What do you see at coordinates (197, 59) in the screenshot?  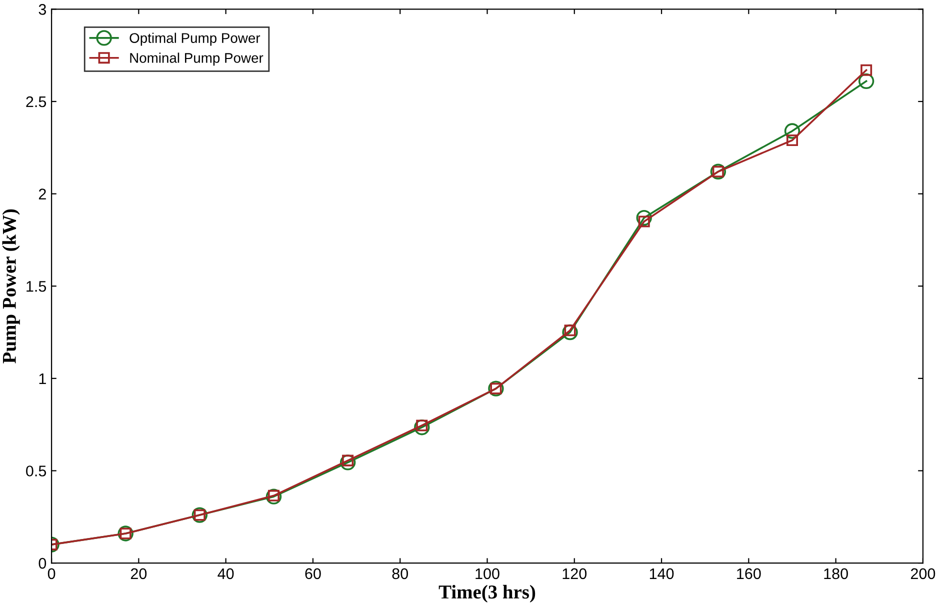 I see `legend-label: Nominal Pump Power` at bounding box center [197, 59].